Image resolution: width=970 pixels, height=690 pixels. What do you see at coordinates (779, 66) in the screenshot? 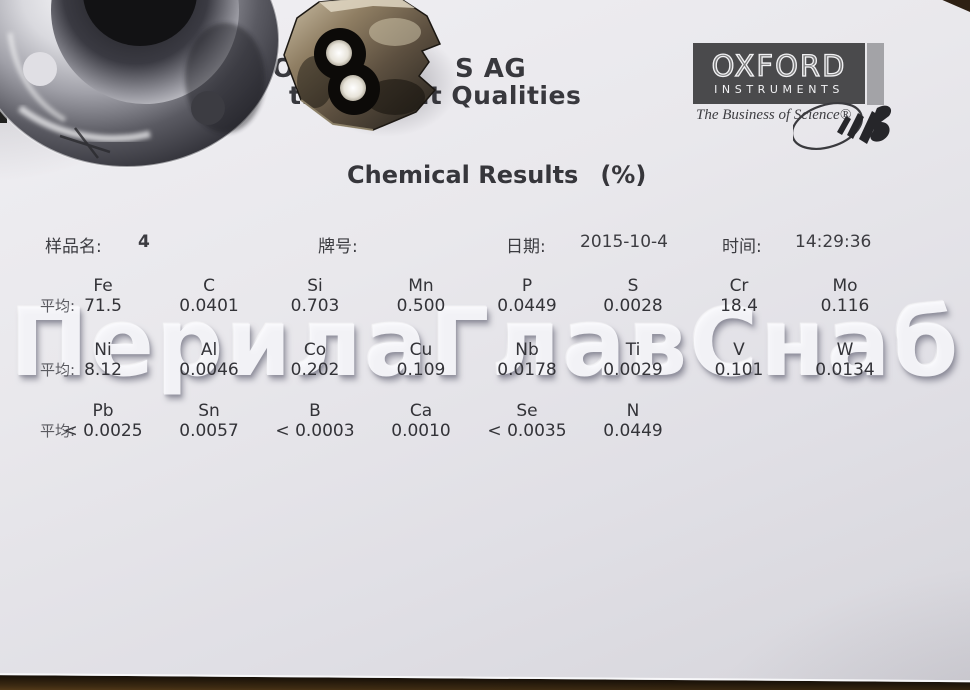
I see `oxford-logo-wordmark: OXFORD` at bounding box center [779, 66].